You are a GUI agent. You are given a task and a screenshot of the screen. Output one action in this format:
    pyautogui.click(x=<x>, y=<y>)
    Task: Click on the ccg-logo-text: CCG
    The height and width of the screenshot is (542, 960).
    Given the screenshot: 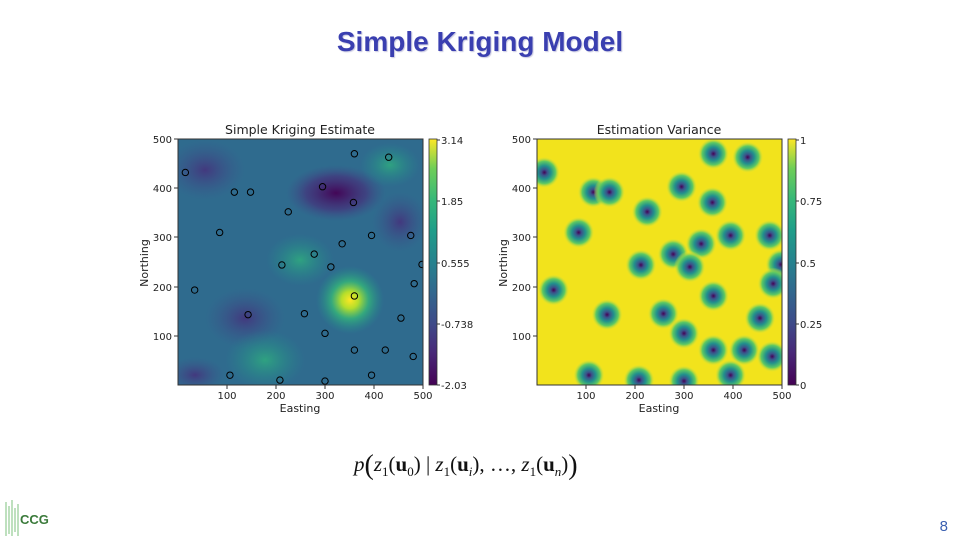 What is the action you would take?
    pyautogui.click(x=34, y=519)
    